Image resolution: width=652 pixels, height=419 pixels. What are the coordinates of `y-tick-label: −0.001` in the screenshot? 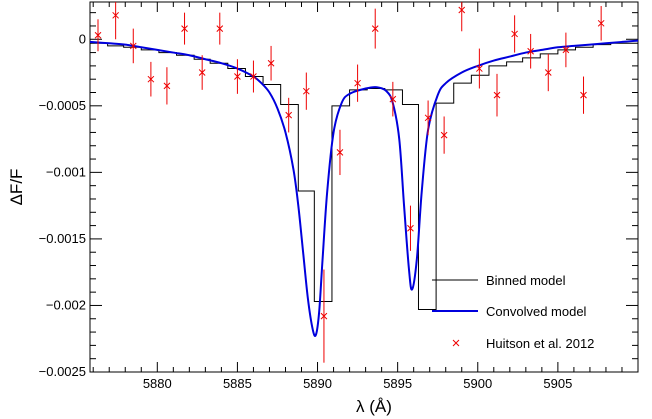 It's located at (66, 171).